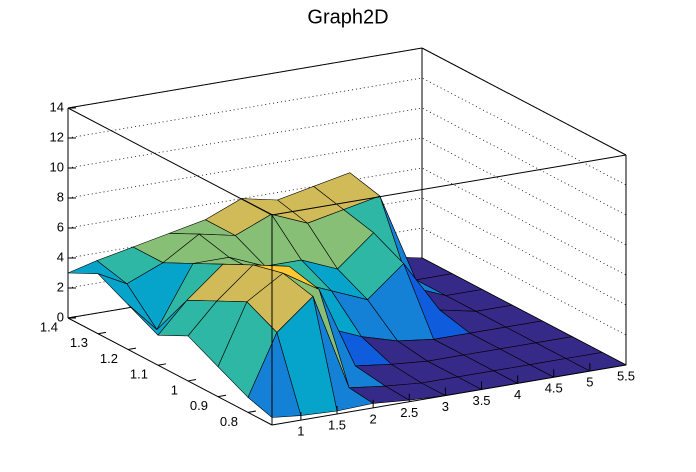 Image resolution: width=696 pixels, height=472 pixels. I want to click on x-tick-label: 2.5, so click(409, 412).